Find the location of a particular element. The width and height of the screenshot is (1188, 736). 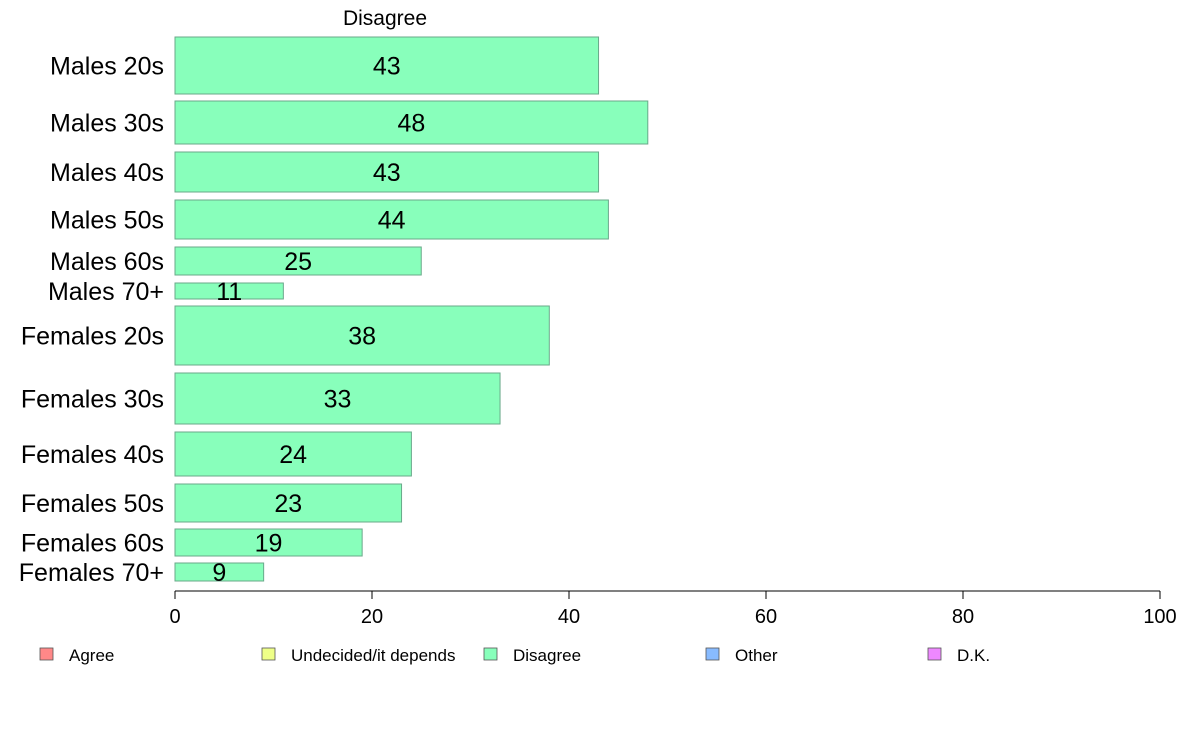

data-label: 11 is located at coordinates (229, 292).